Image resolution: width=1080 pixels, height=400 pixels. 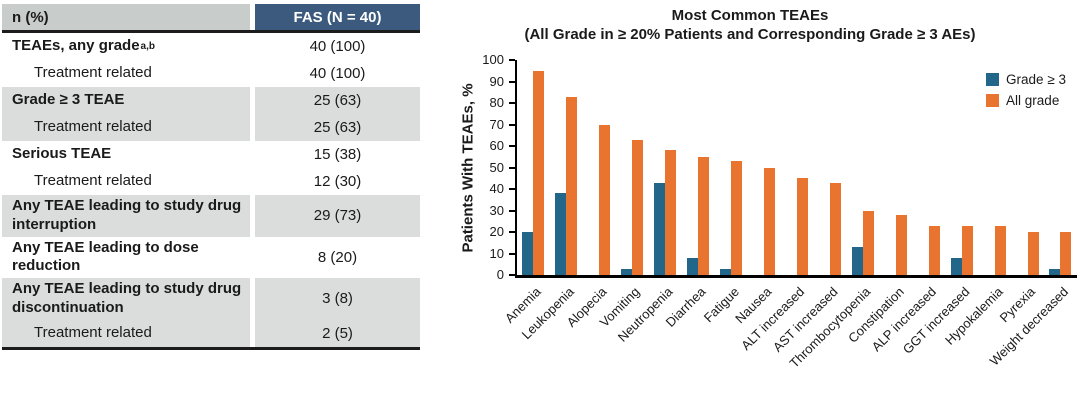 What do you see at coordinates (496, 81) in the screenshot?
I see `y-tick-label: 90` at bounding box center [496, 81].